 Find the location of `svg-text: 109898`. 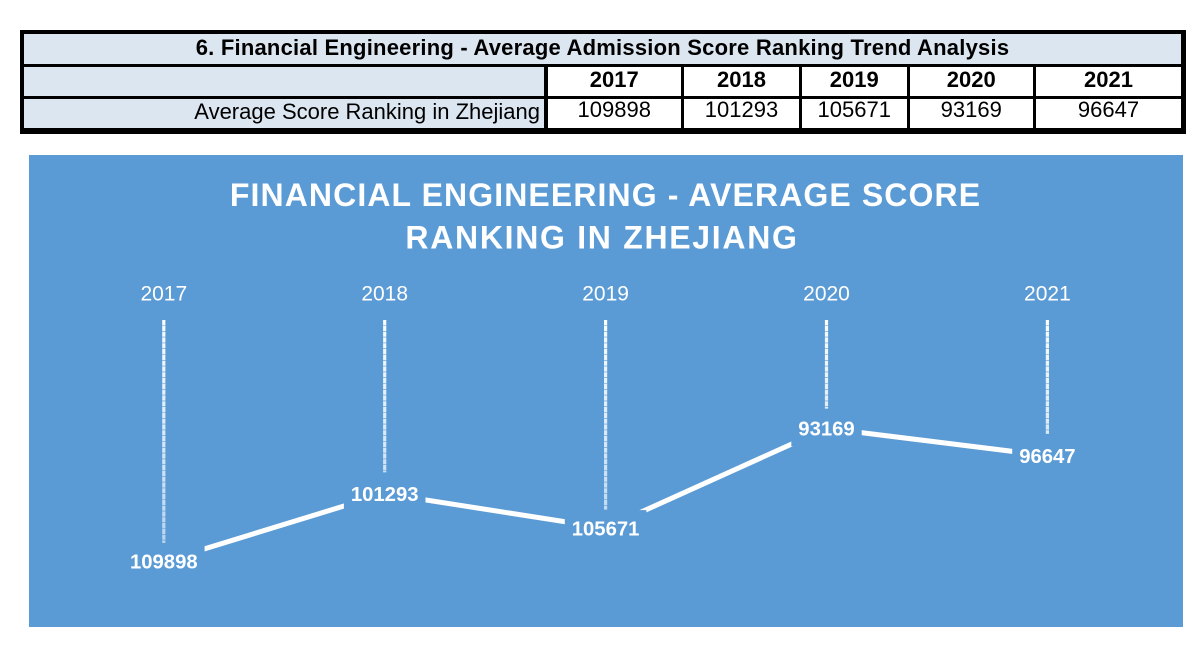

svg-text: 109898 is located at coordinates (164, 563).